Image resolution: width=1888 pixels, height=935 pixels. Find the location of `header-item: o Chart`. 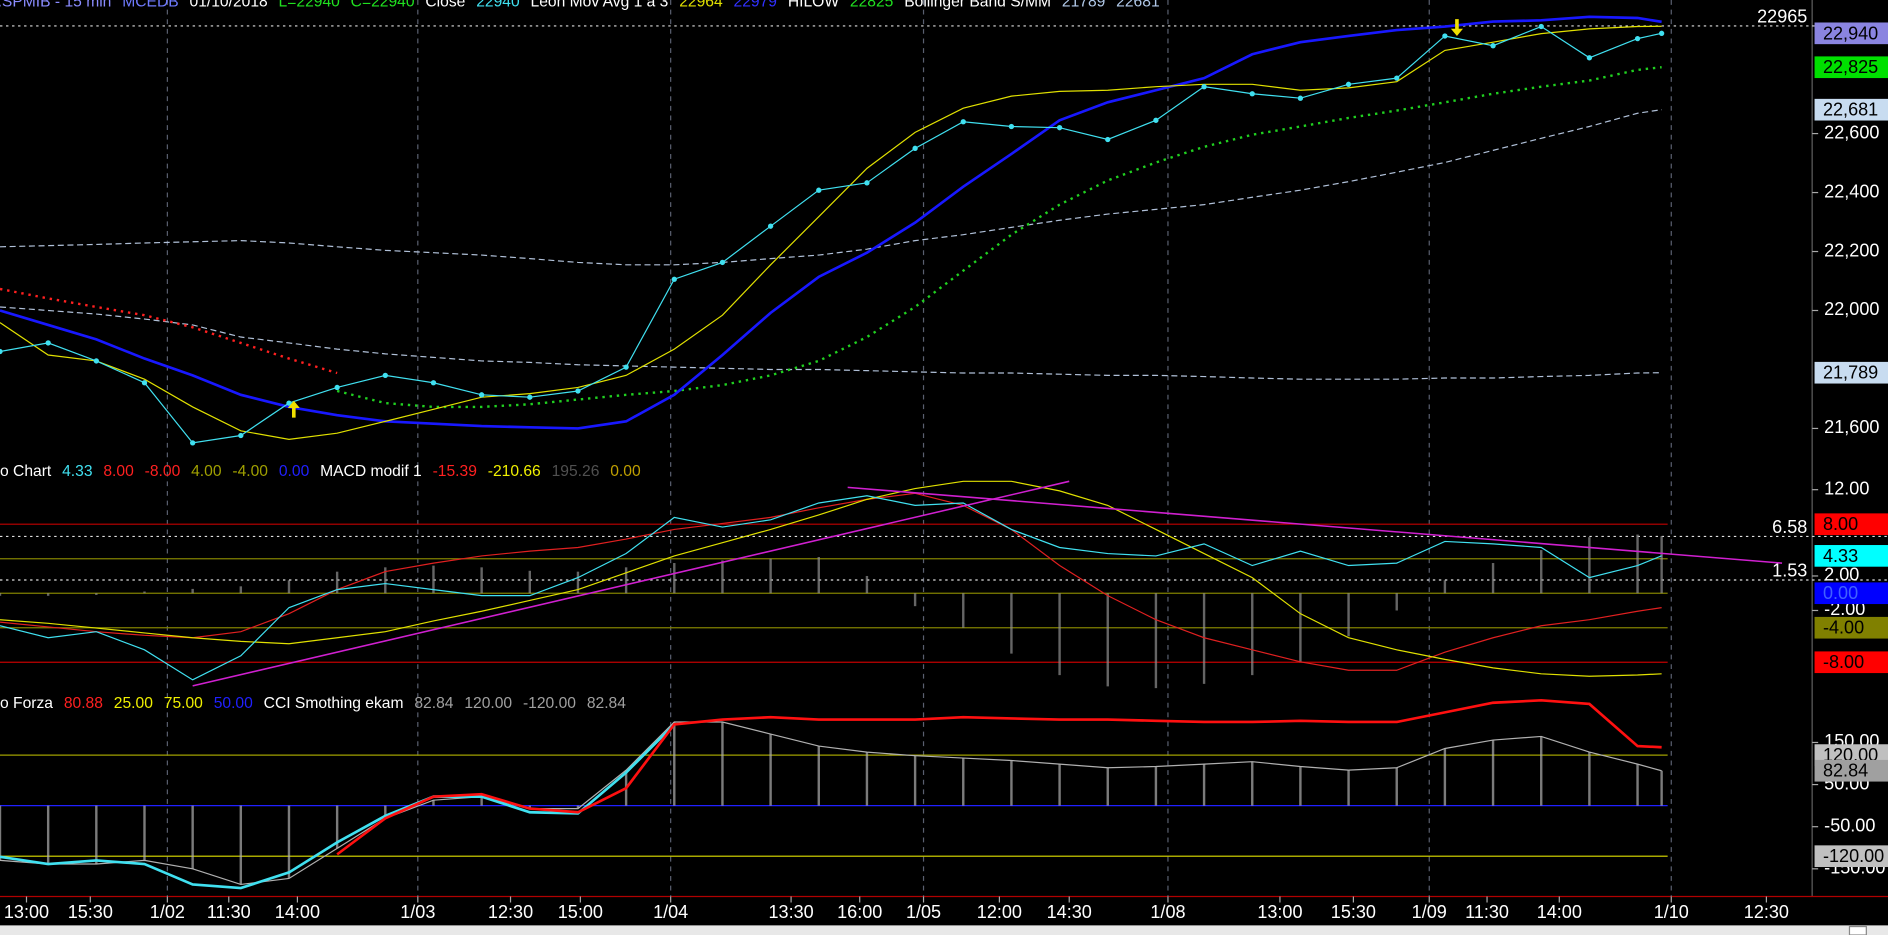

header-item: o Chart is located at coordinates (26, 471).